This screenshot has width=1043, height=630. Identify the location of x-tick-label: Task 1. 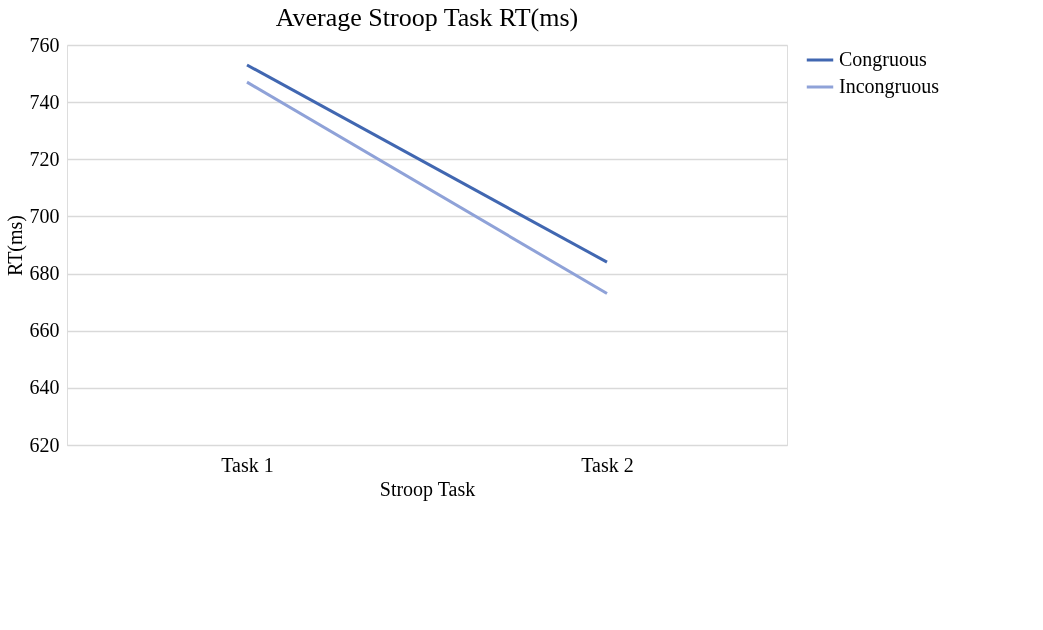
(247, 464).